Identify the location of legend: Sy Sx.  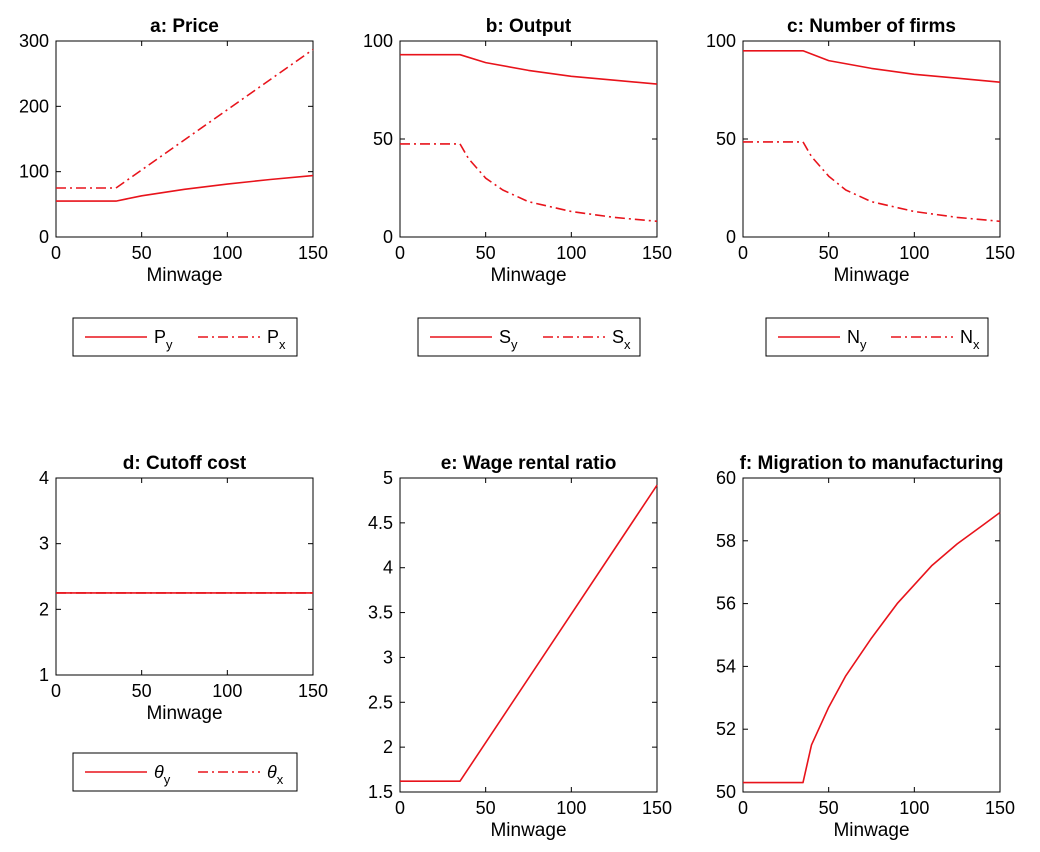
(529, 337).